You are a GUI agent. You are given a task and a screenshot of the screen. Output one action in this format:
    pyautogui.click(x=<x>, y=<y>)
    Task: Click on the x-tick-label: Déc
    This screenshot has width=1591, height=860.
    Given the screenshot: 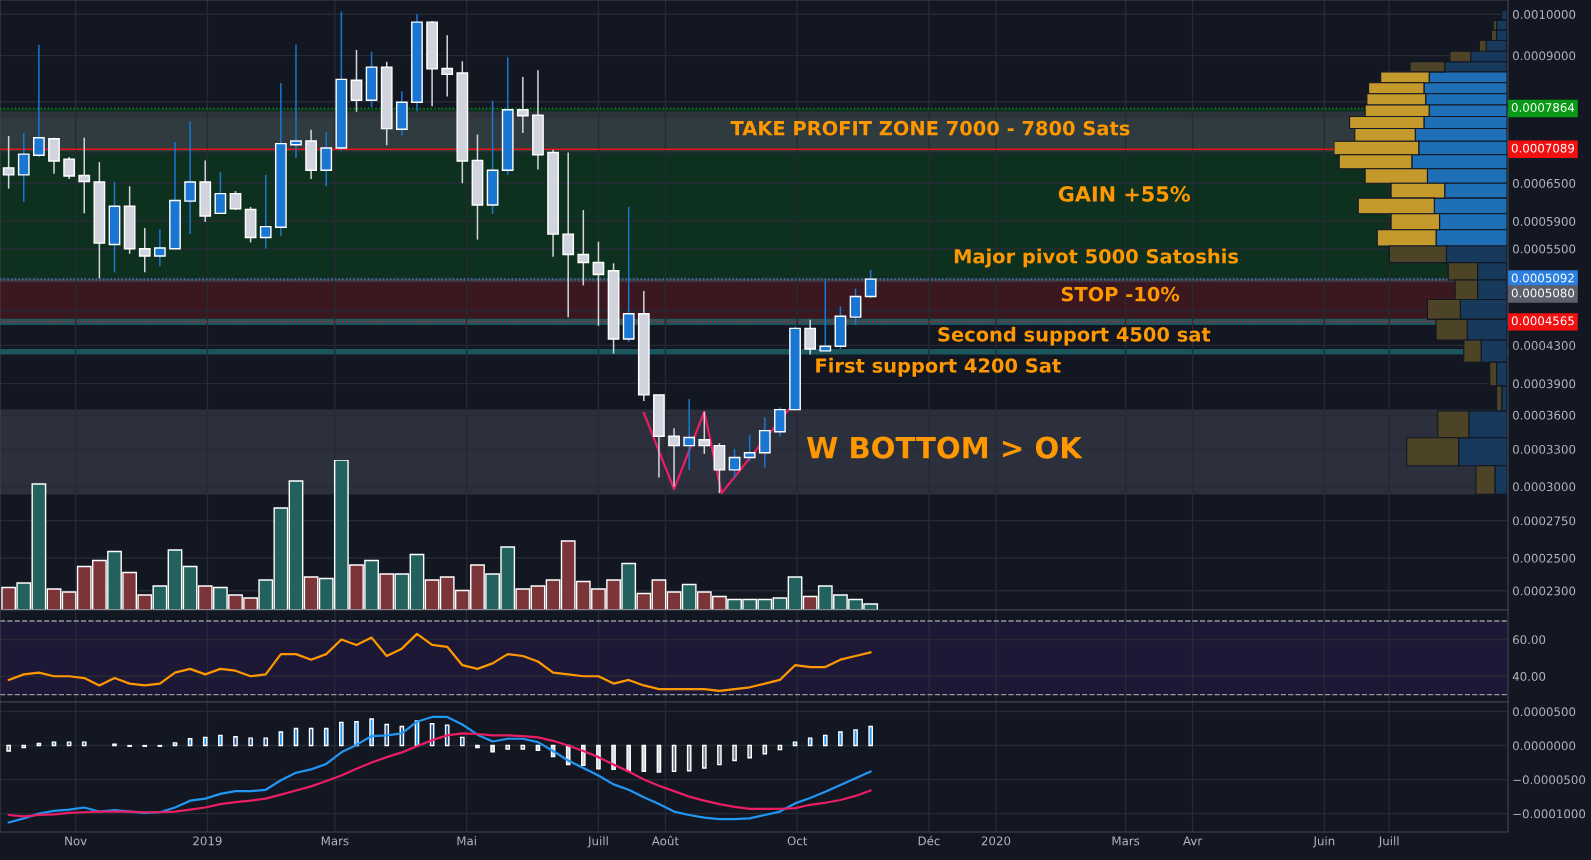 What is the action you would take?
    pyautogui.click(x=929, y=840)
    